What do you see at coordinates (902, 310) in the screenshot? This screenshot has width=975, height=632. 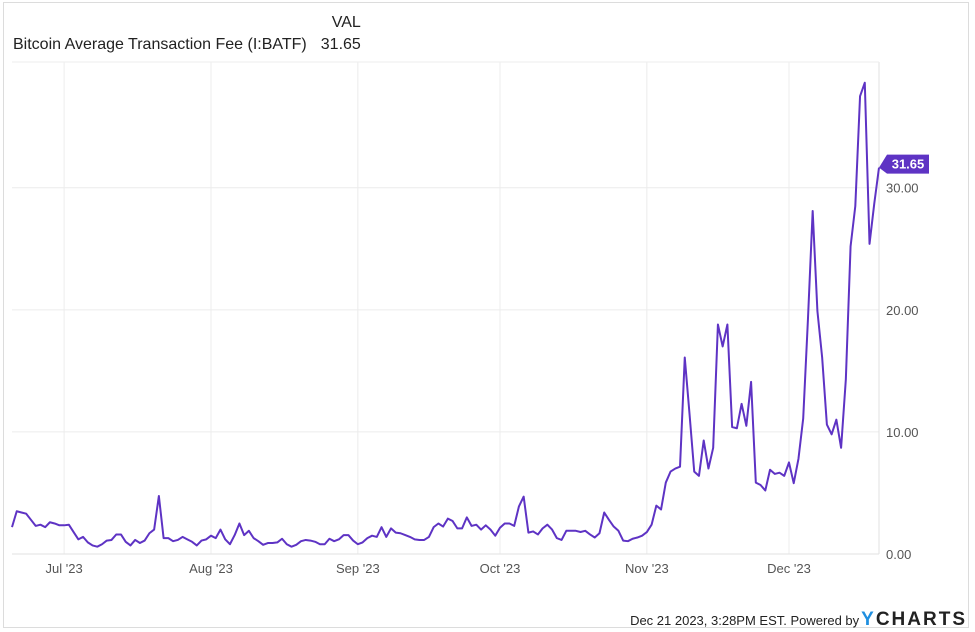 I see `y-tick-label: 20.00` at bounding box center [902, 310].